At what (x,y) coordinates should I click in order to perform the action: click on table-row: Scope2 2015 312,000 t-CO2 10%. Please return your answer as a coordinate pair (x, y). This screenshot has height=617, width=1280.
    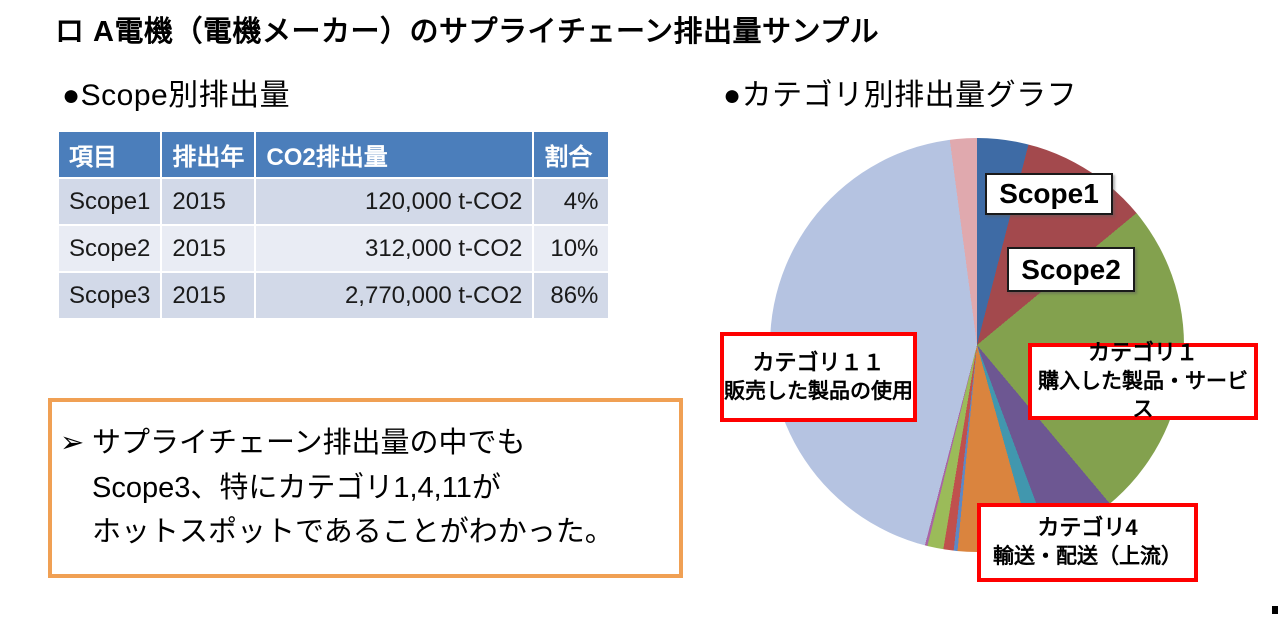
    Looking at the image, I should click on (333, 248).